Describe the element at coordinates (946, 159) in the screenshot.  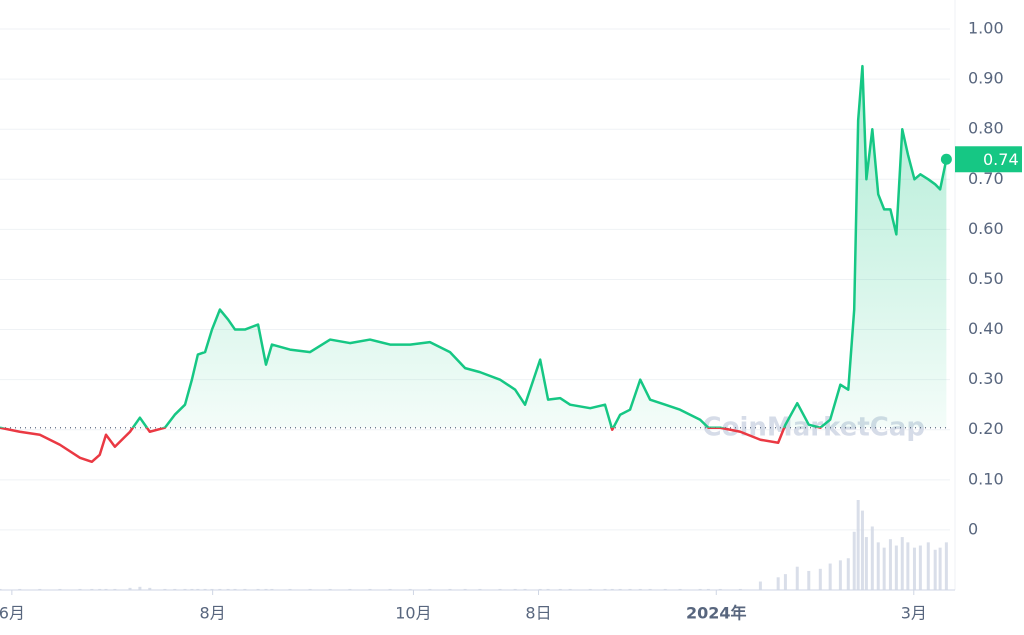
I see `last-point` at that location.